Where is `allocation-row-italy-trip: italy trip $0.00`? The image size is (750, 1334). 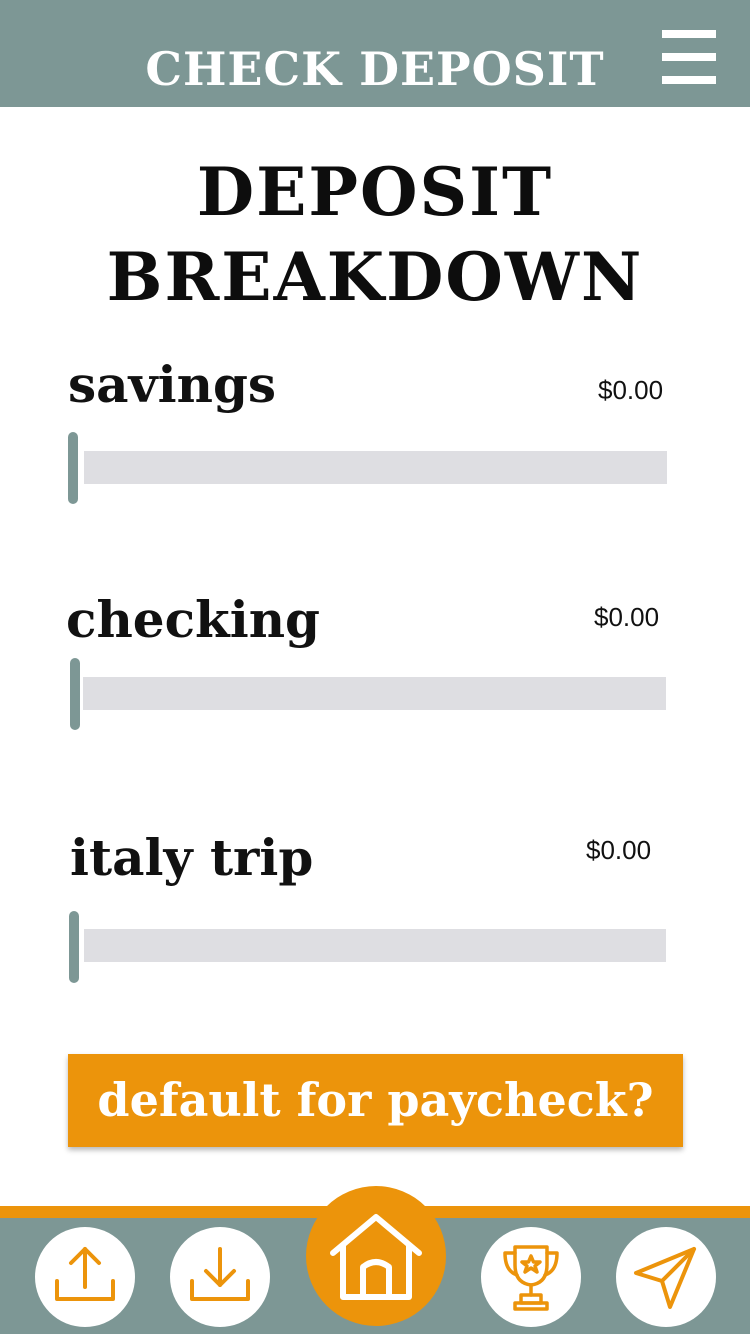 allocation-row-italy-trip: italy trip $0.00 is located at coordinates (375, 905).